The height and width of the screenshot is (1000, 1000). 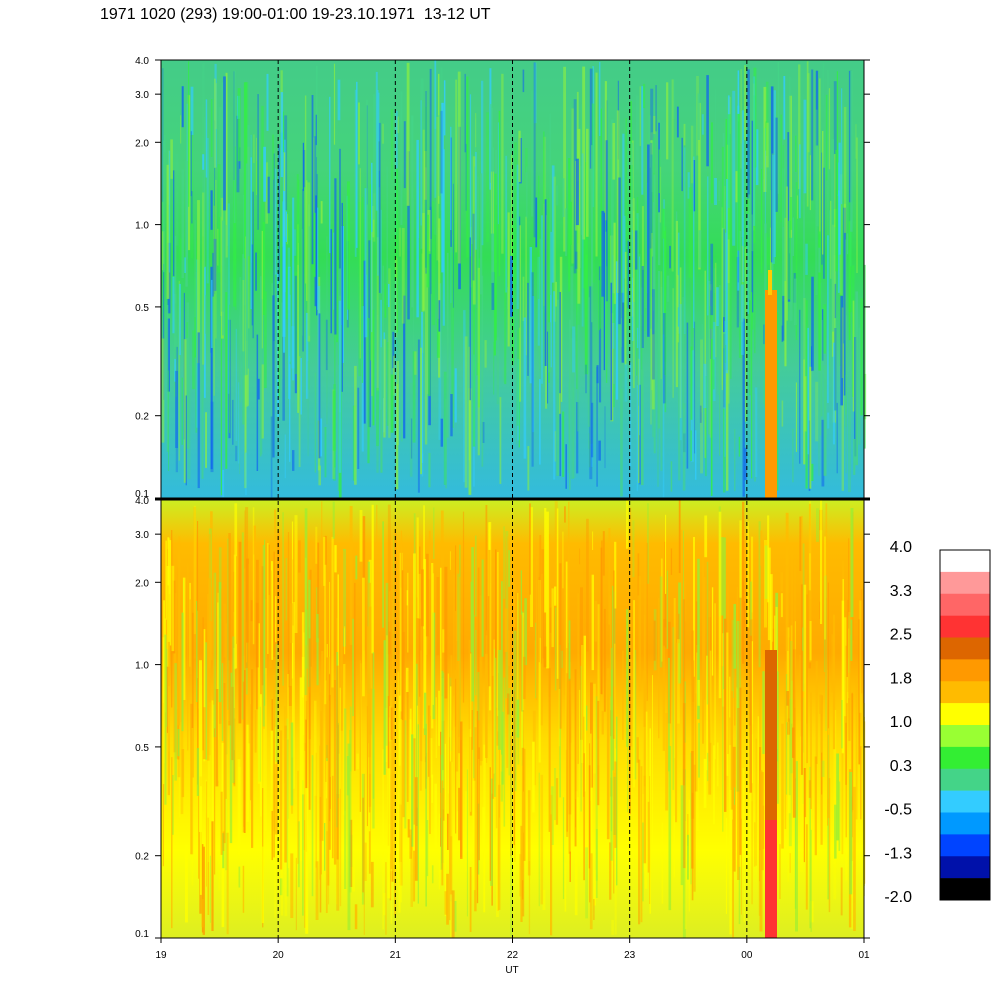 I want to click on y-tick-label: 4.0, so click(x=142, y=61).